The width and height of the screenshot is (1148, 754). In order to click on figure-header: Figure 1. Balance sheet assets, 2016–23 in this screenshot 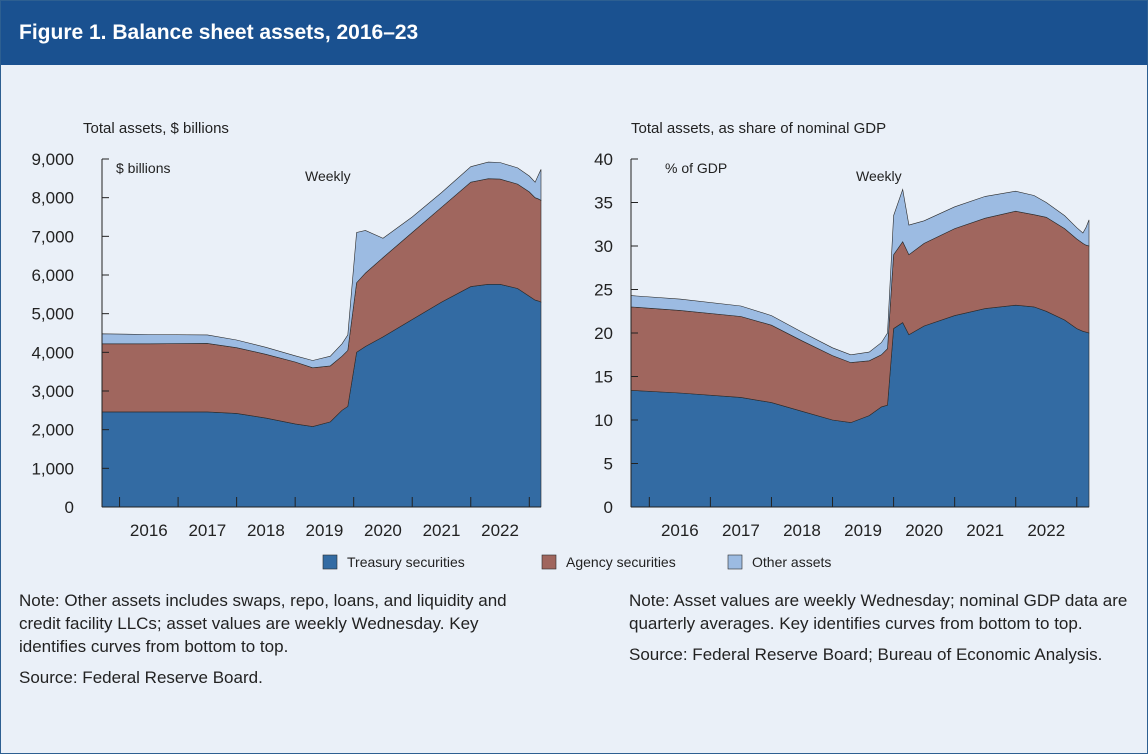, I will do `click(574, 33)`.